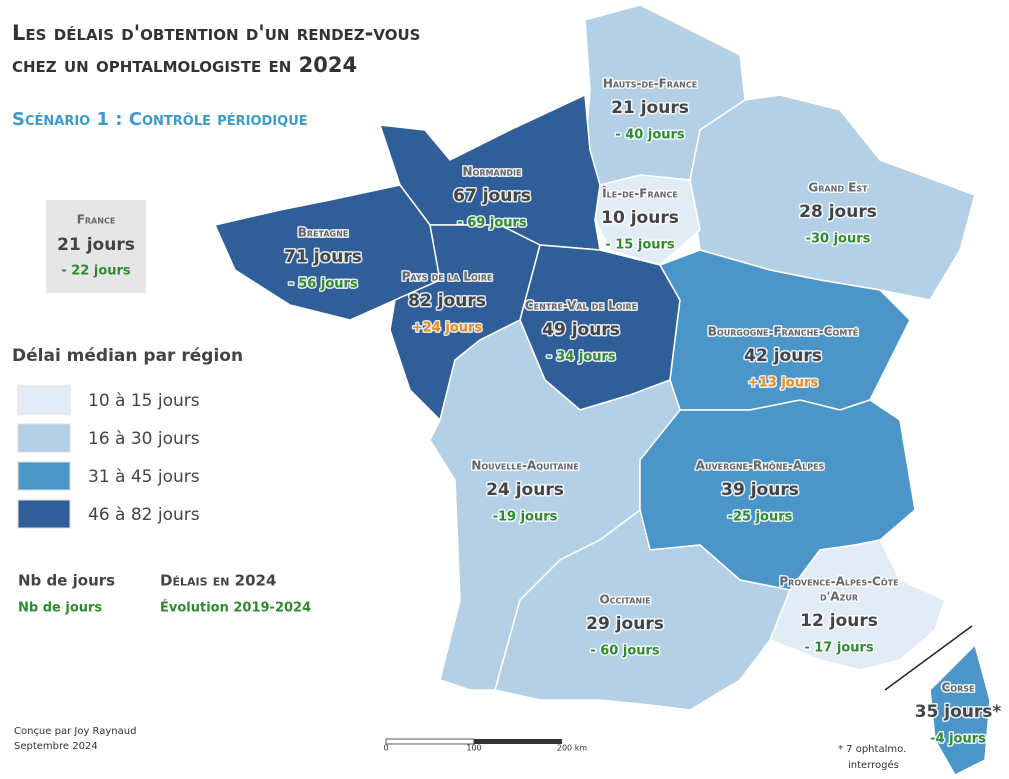 The image size is (1009, 779). Describe the element at coordinates (144, 401) in the screenshot. I see `legend-label: 10 à 15 jours` at that location.